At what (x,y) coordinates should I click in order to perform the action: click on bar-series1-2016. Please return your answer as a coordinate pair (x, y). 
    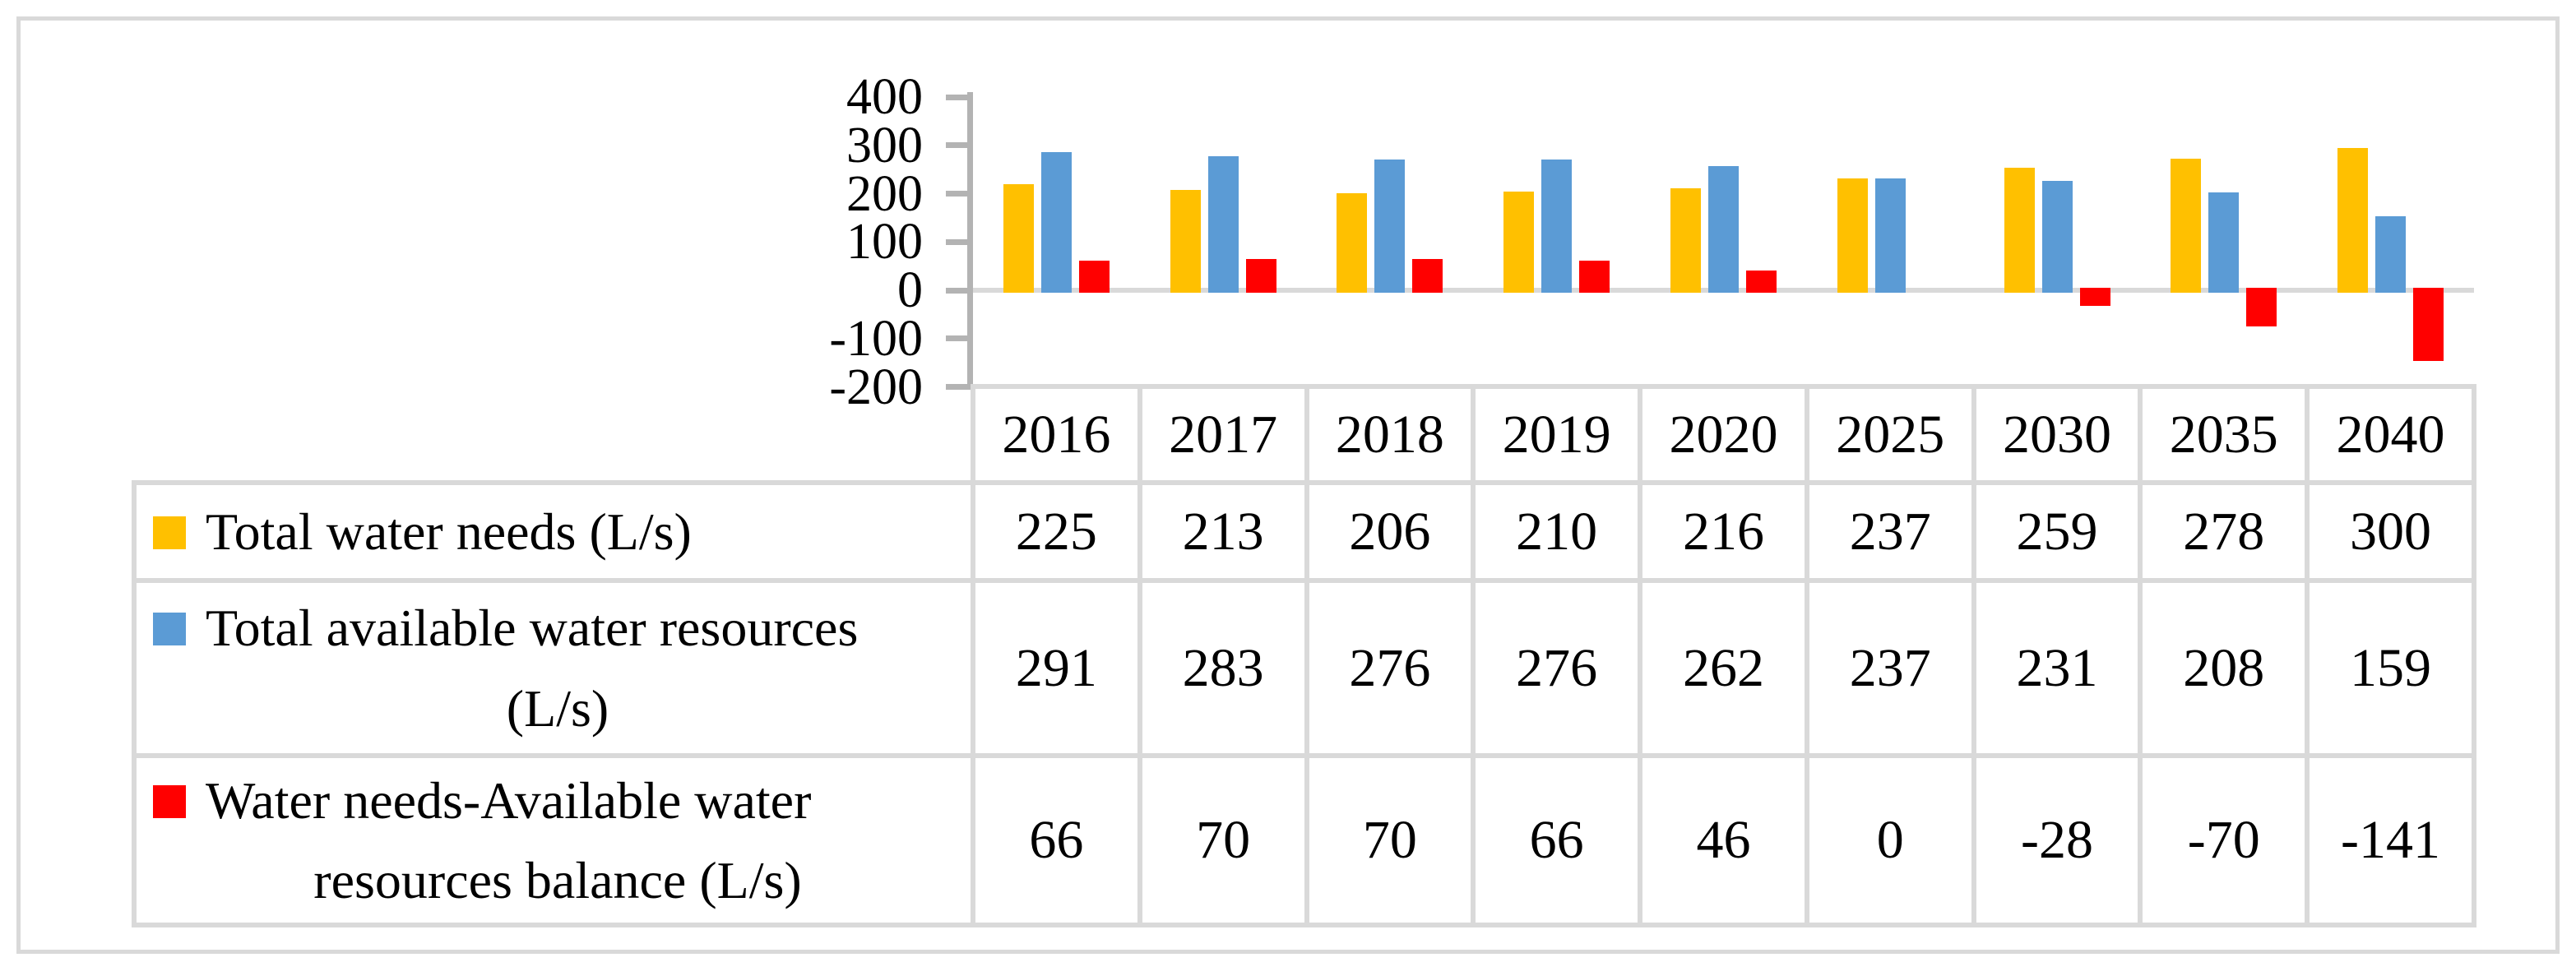
    Looking at the image, I should click on (1019, 239).